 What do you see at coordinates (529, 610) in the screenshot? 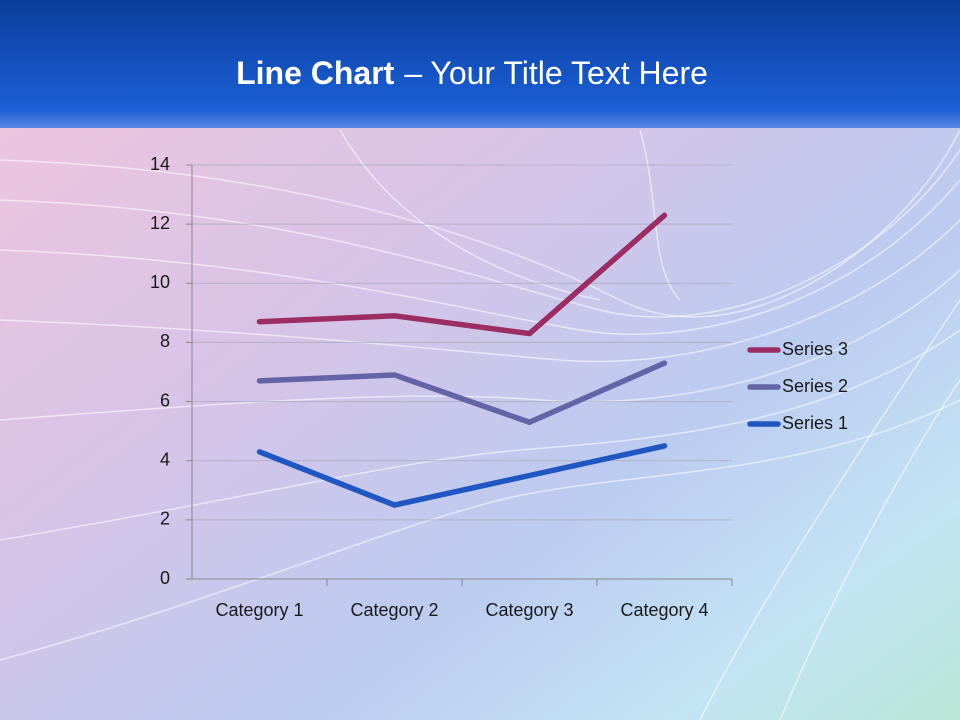
I see `x-tick-label: Category 3` at bounding box center [529, 610].